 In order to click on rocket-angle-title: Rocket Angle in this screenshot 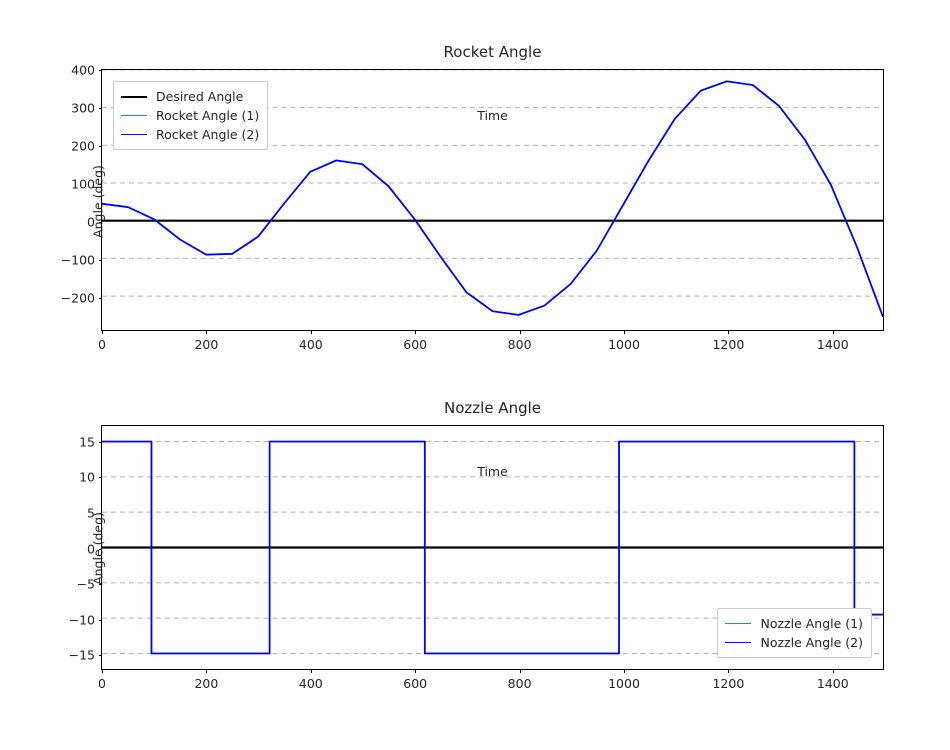, I will do `click(492, 52)`.